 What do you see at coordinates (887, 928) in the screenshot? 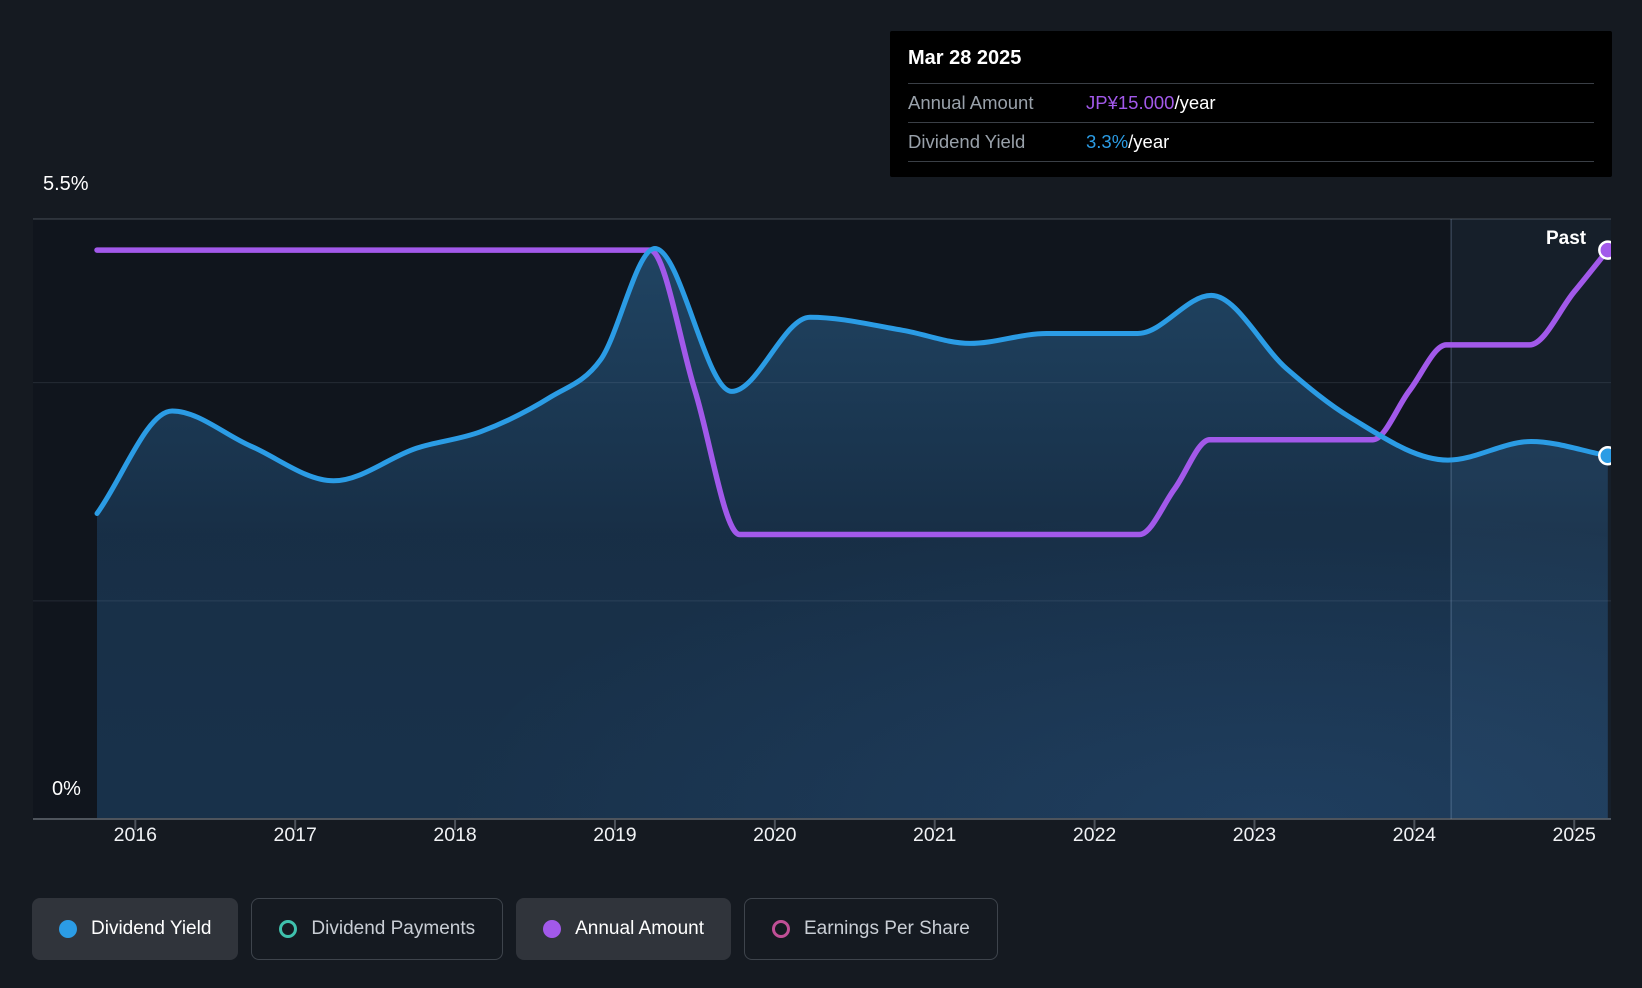
I see `legend-label: Earnings Per Share` at bounding box center [887, 928].